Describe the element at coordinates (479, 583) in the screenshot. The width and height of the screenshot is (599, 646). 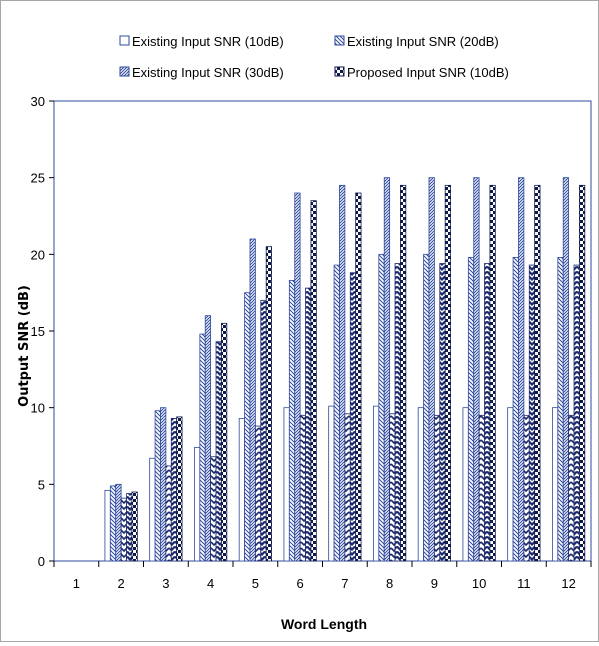
I see `x-tick-label: 10` at that location.